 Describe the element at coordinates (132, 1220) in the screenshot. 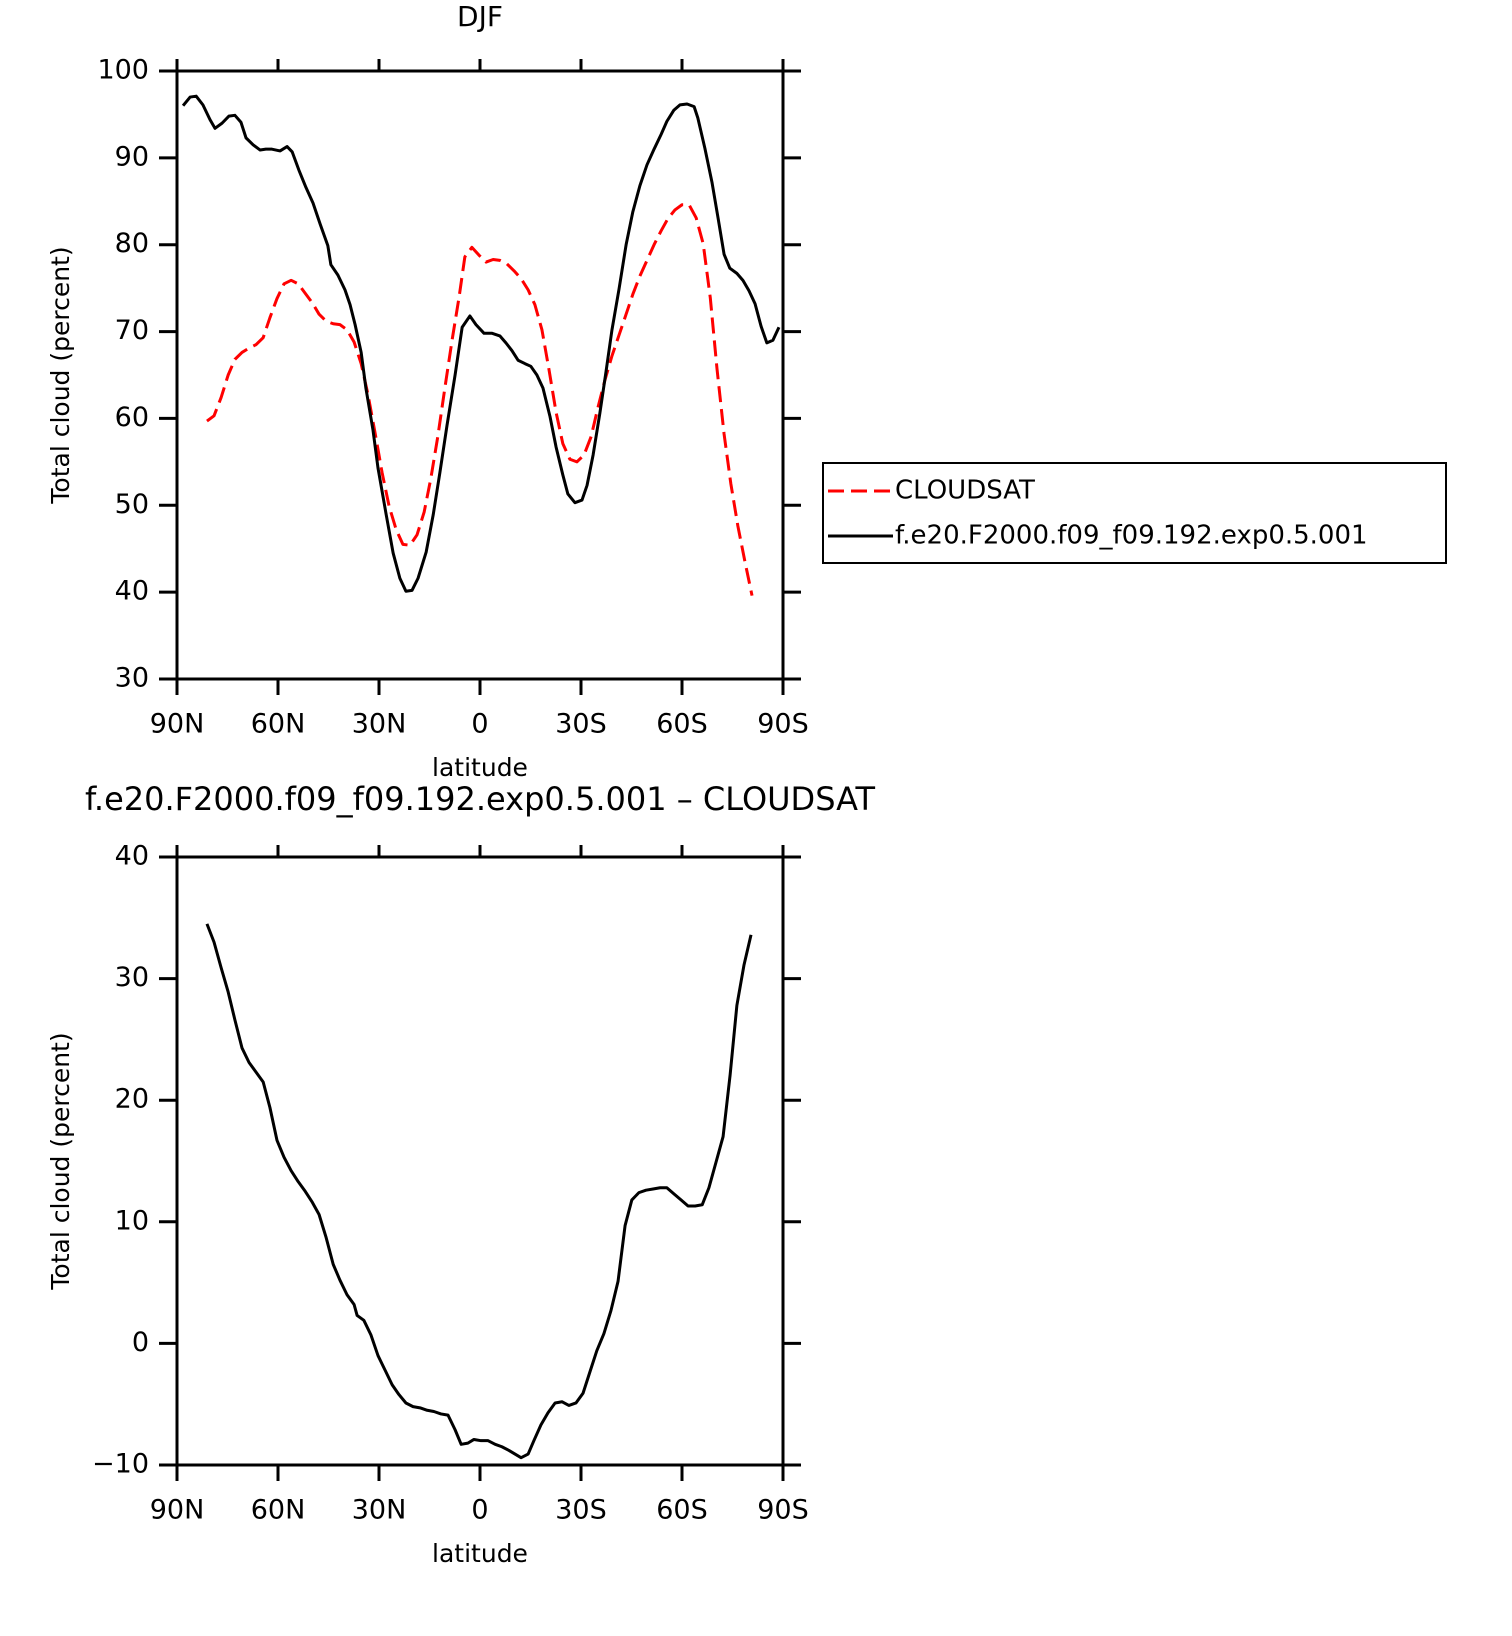

I see `y-tick-label: 10` at that location.